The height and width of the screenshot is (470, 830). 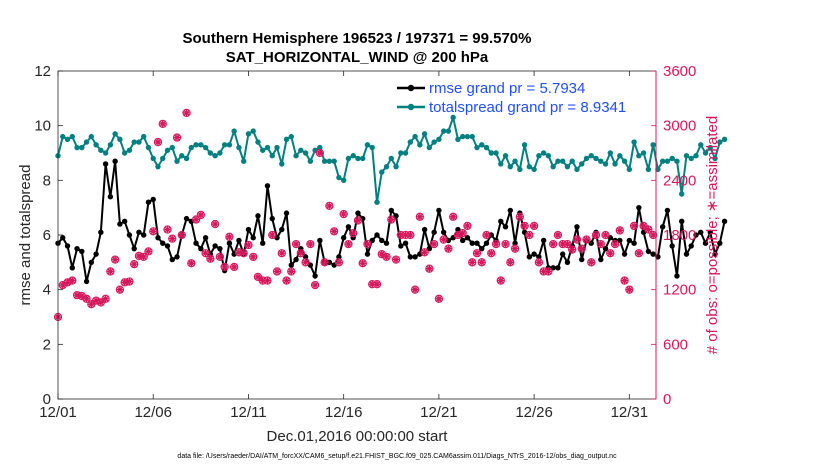 I want to click on x-tick-label: 12/21, so click(x=439, y=412).